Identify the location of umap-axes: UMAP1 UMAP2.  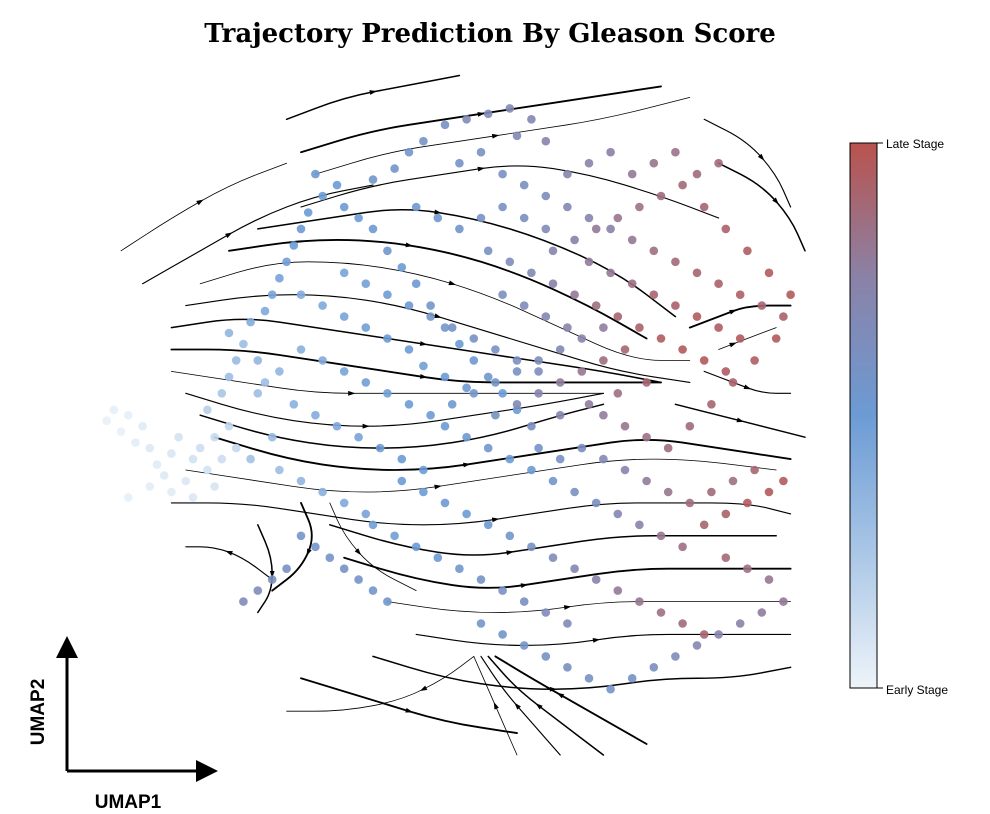
(123, 724).